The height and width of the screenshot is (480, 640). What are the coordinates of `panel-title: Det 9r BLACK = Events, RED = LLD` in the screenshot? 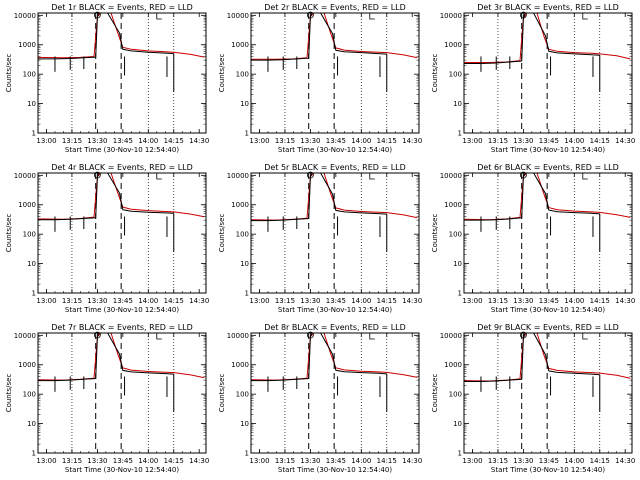 It's located at (548, 327).